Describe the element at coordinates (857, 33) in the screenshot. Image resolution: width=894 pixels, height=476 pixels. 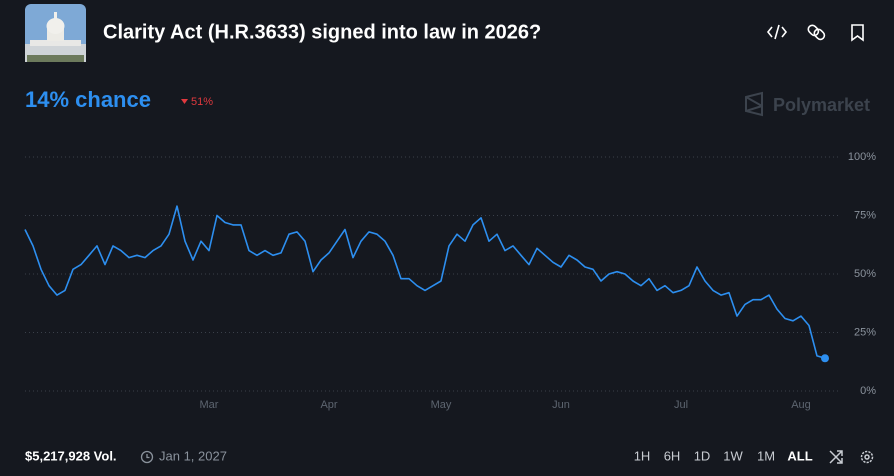
I see `bookmark-icon` at that location.